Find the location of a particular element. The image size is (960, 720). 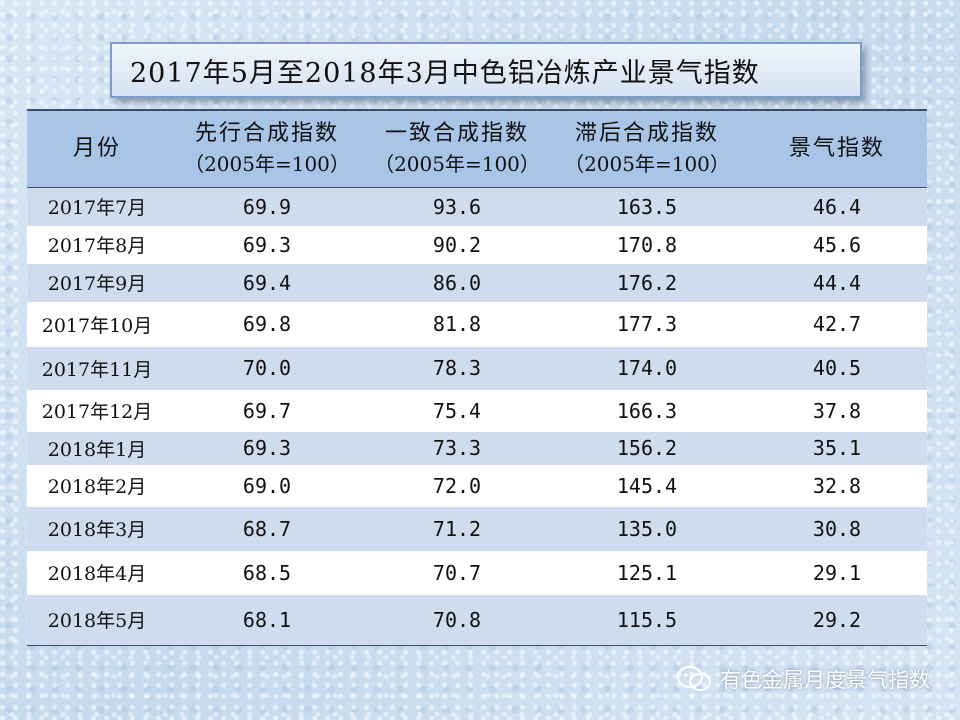

value-cell: 45.6 is located at coordinates (837, 244).